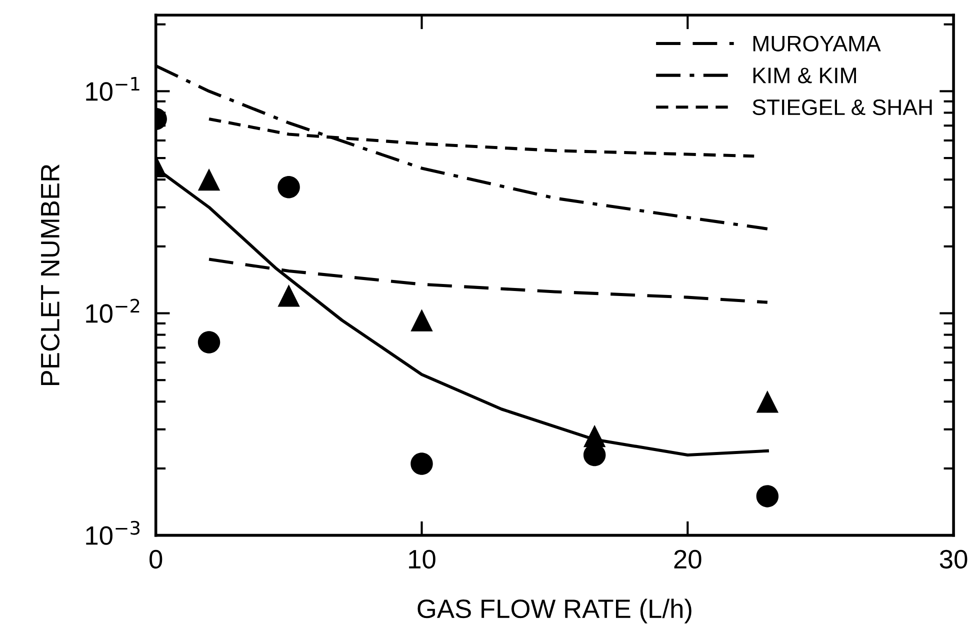  What do you see at coordinates (156, 559) in the screenshot?
I see `x-tick-label: 0` at bounding box center [156, 559].